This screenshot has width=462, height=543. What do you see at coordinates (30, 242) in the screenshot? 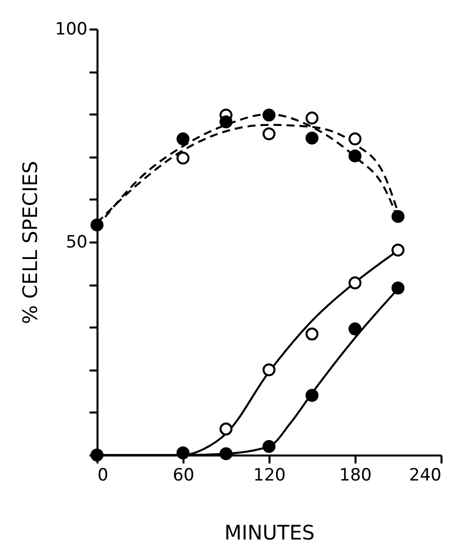
I see `y-axis-title: % CELL SPECIES` at bounding box center [30, 242].